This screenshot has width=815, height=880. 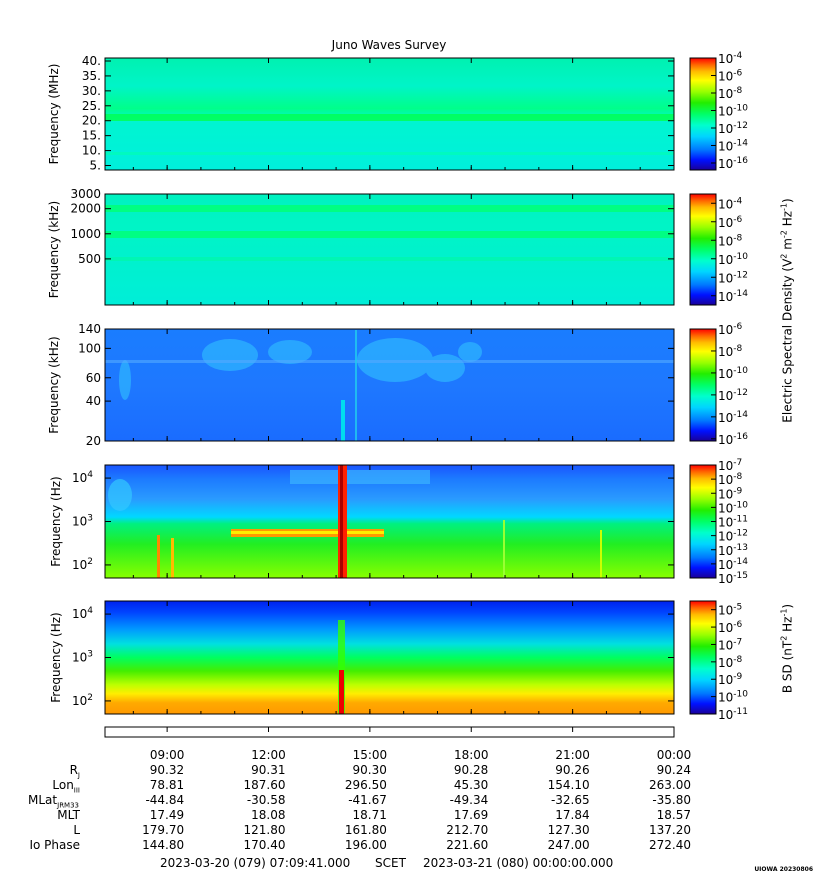 What do you see at coordinates (82, 657) in the screenshot?
I see `panel-5-ytick-label: 103` at bounding box center [82, 657].